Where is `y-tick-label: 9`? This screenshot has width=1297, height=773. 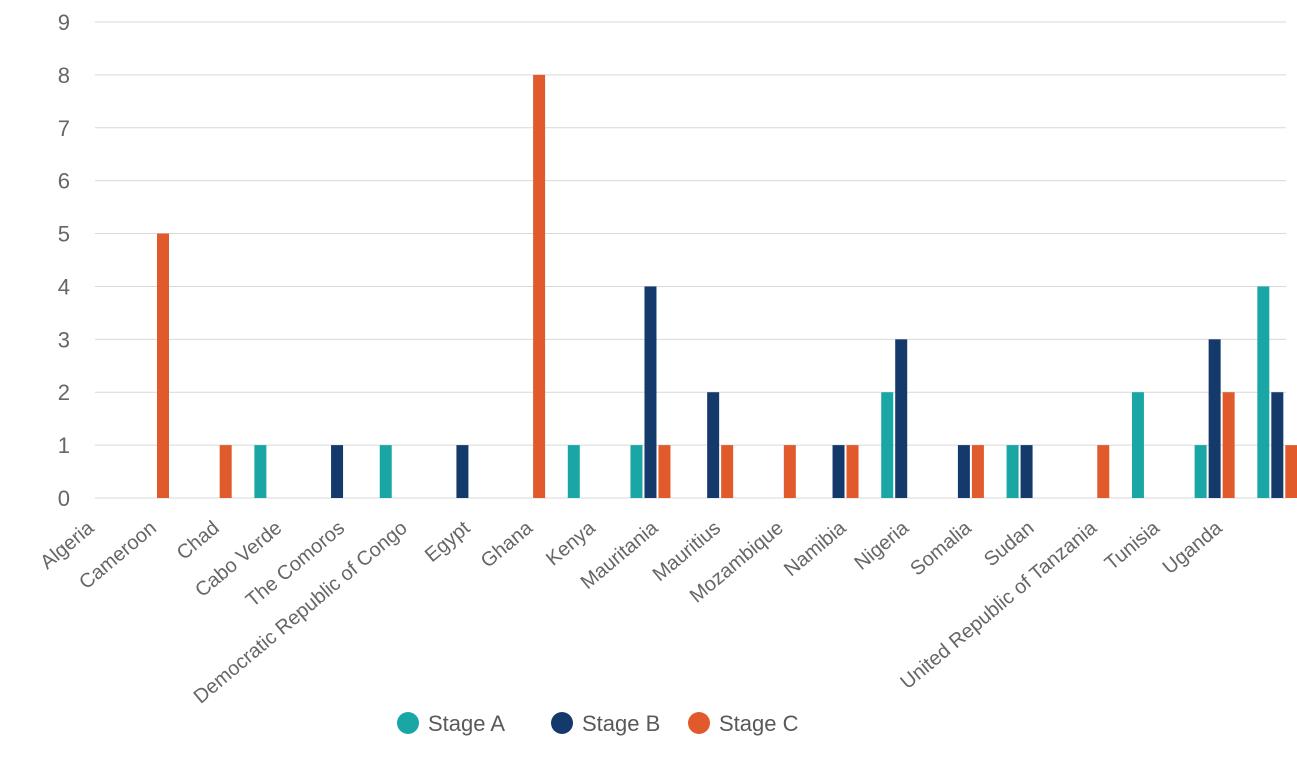
y-tick-label: 9 is located at coordinates (64, 22).